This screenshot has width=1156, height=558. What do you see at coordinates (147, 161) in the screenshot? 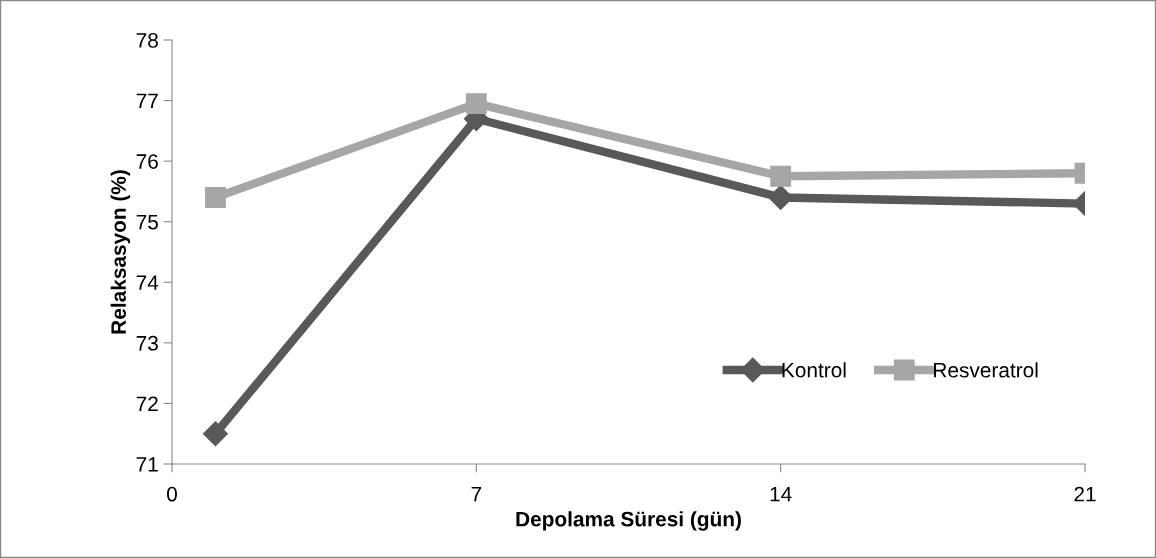
I see `y-tick-label: 76` at bounding box center [147, 161].